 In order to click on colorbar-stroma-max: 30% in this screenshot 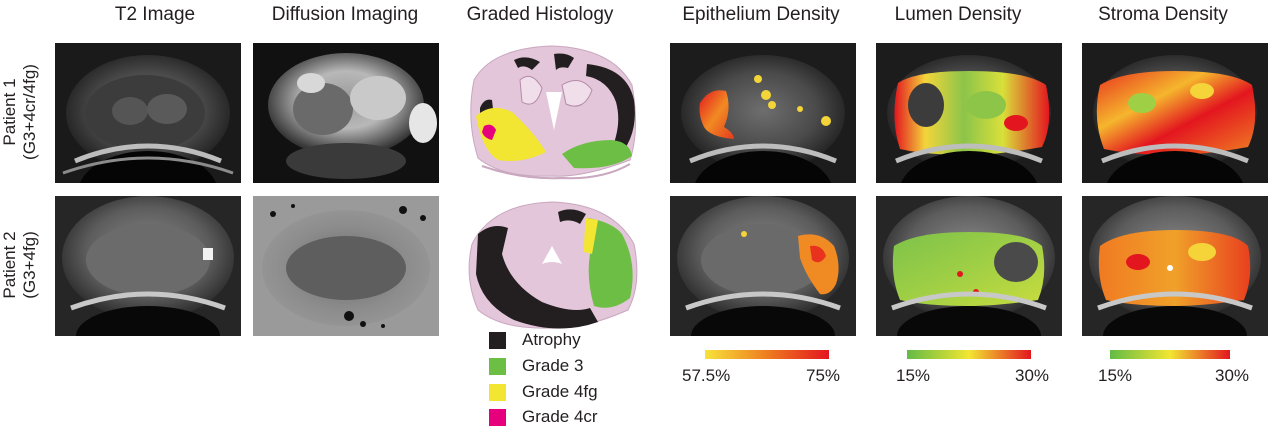, I will do `click(1232, 375)`.